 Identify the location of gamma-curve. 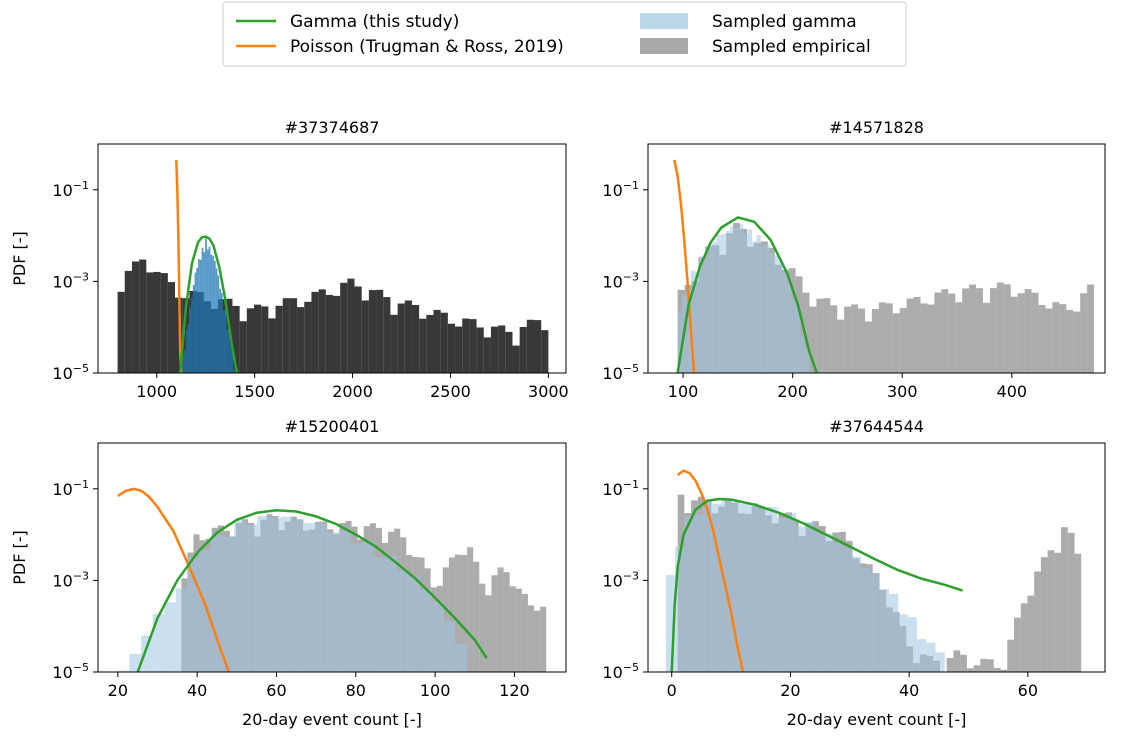
(312, 590).